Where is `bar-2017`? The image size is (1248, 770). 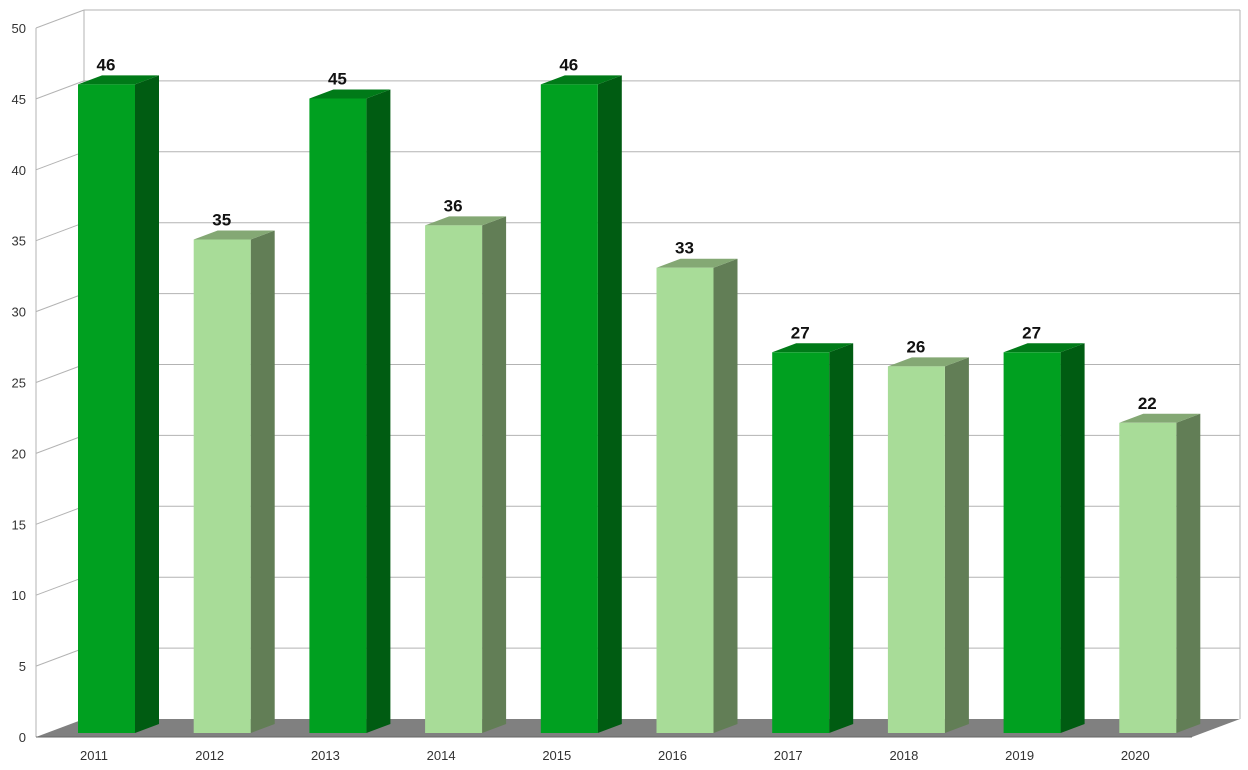 bar-2017 is located at coordinates (813, 538).